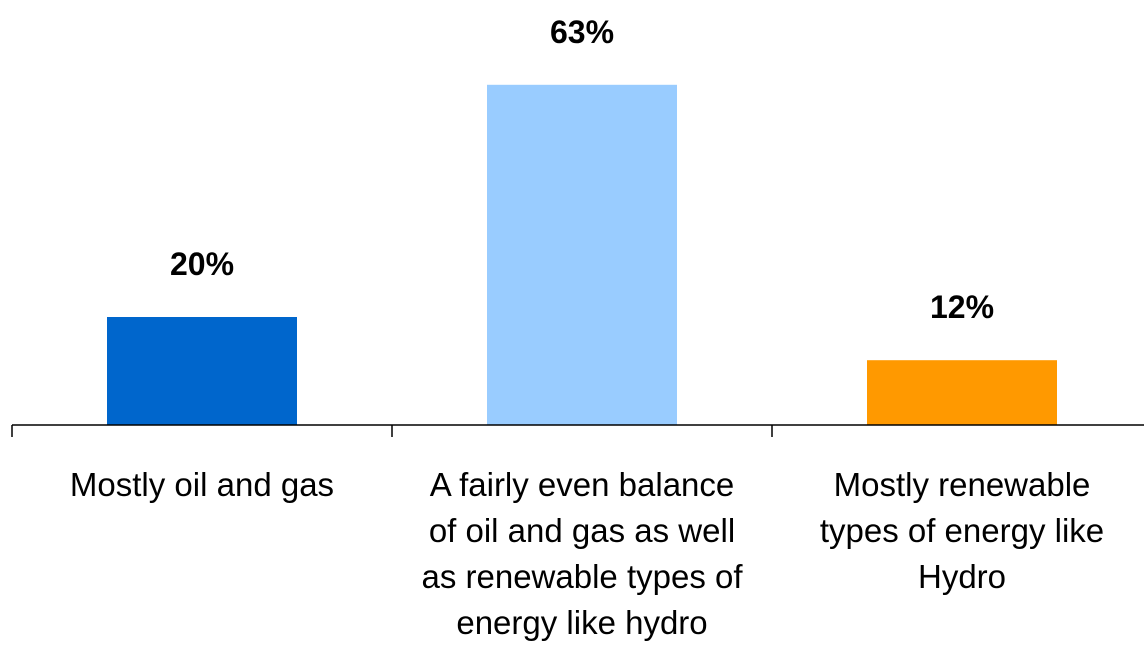  What do you see at coordinates (577, 430) in the screenshot?
I see `x-axis` at bounding box center [577, 430].